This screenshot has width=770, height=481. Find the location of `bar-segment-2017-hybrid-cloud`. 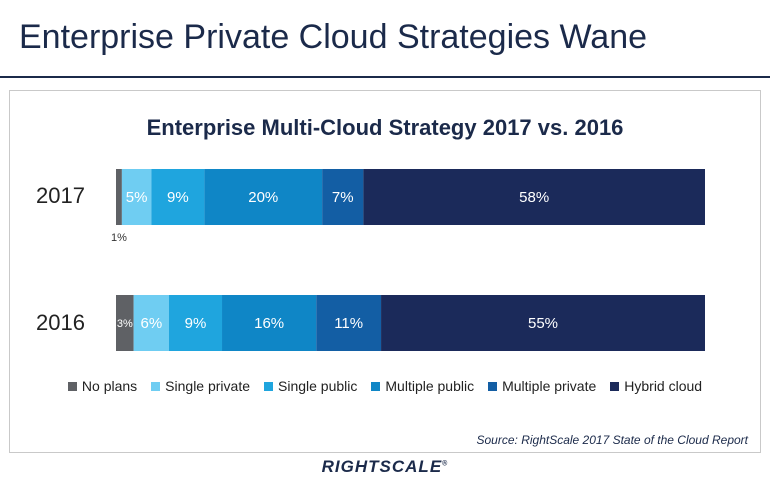

bar-segment-2017-hybrid-cloud is located at coordinates (534, 197).